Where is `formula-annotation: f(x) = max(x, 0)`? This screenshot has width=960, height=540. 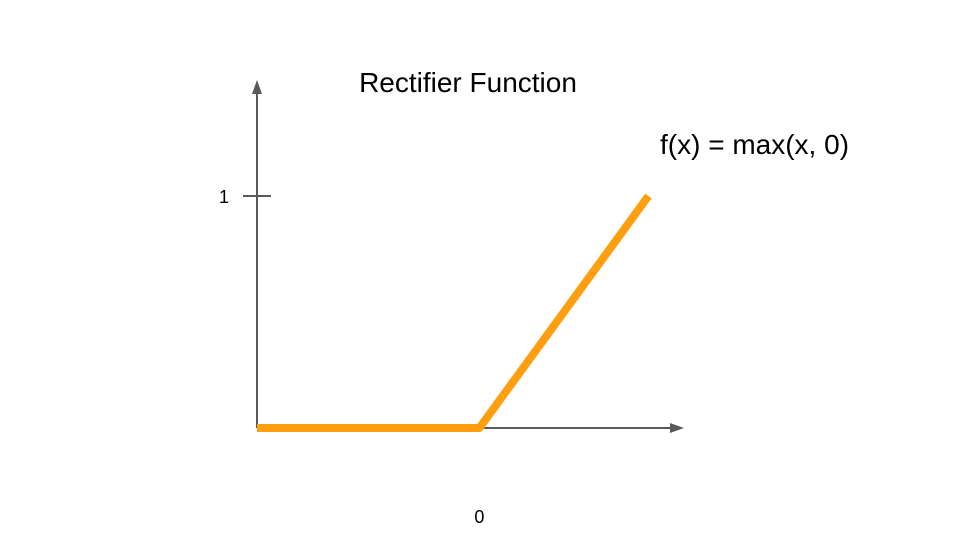
formula-annotation: f(x) = max(x, 0) is located at coordinates (754, 144).